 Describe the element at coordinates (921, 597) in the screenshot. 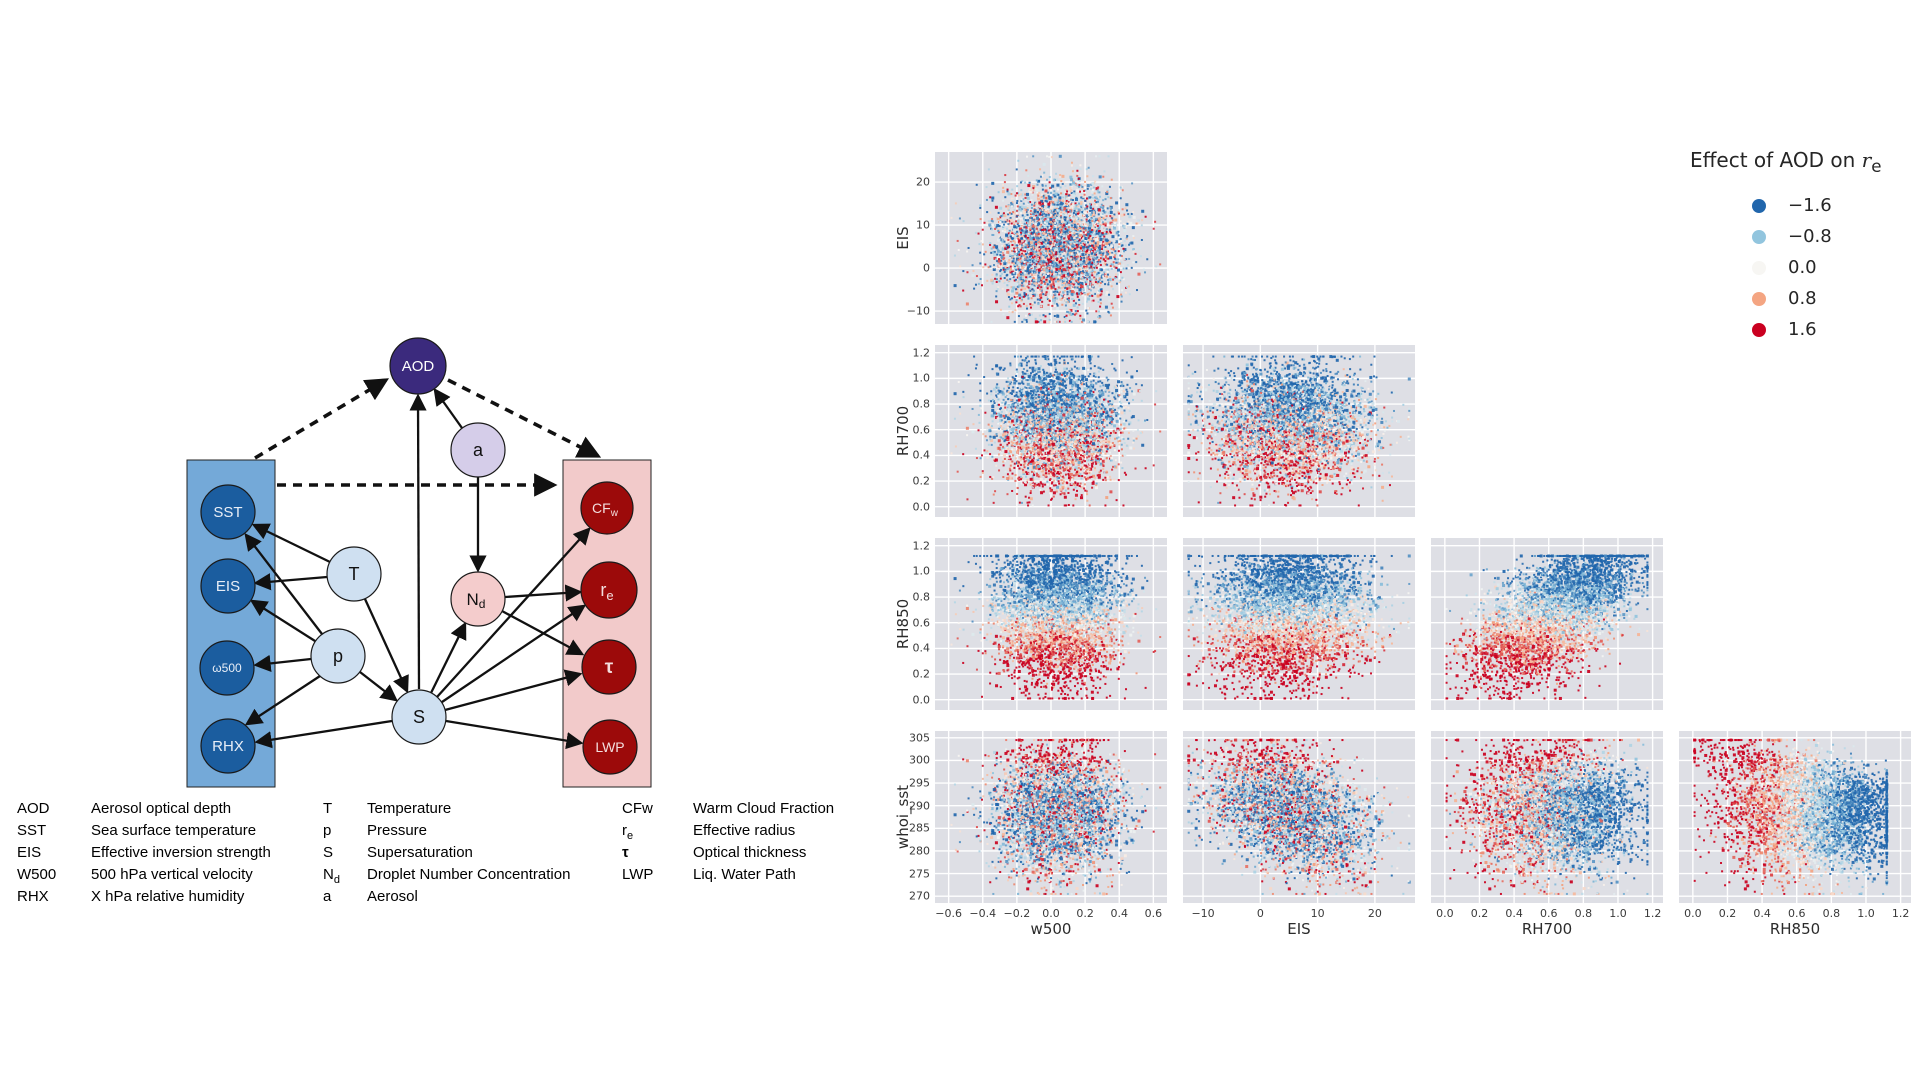

I see `y-tick-label: 0.8` at that location.